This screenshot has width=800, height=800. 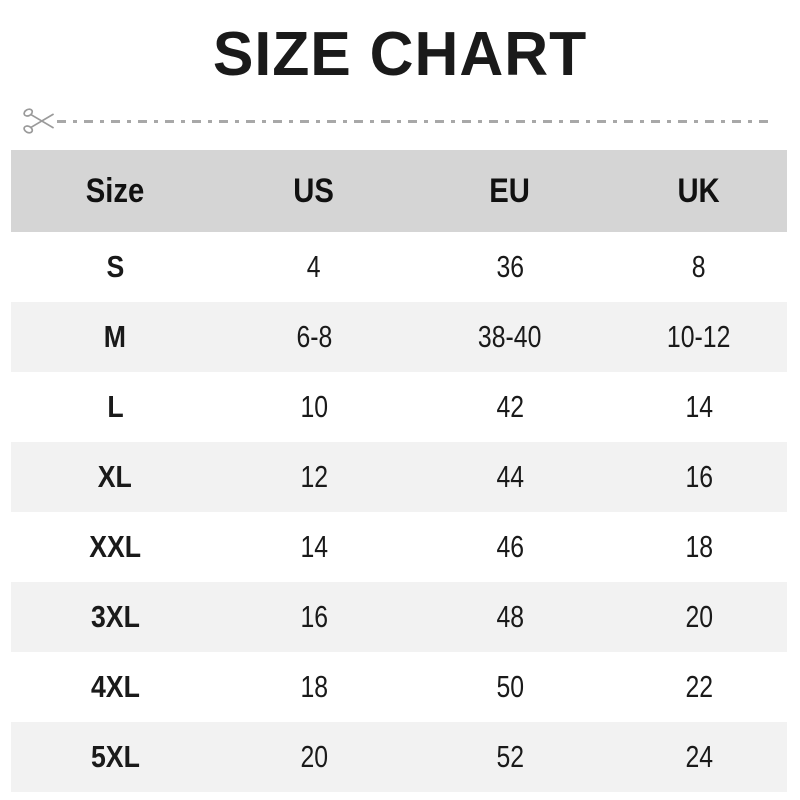 What do you see at coordinates (399, 477) in the screenshot?
I see `table-row: XL 12 44 16` at bounding box center [399, 477].